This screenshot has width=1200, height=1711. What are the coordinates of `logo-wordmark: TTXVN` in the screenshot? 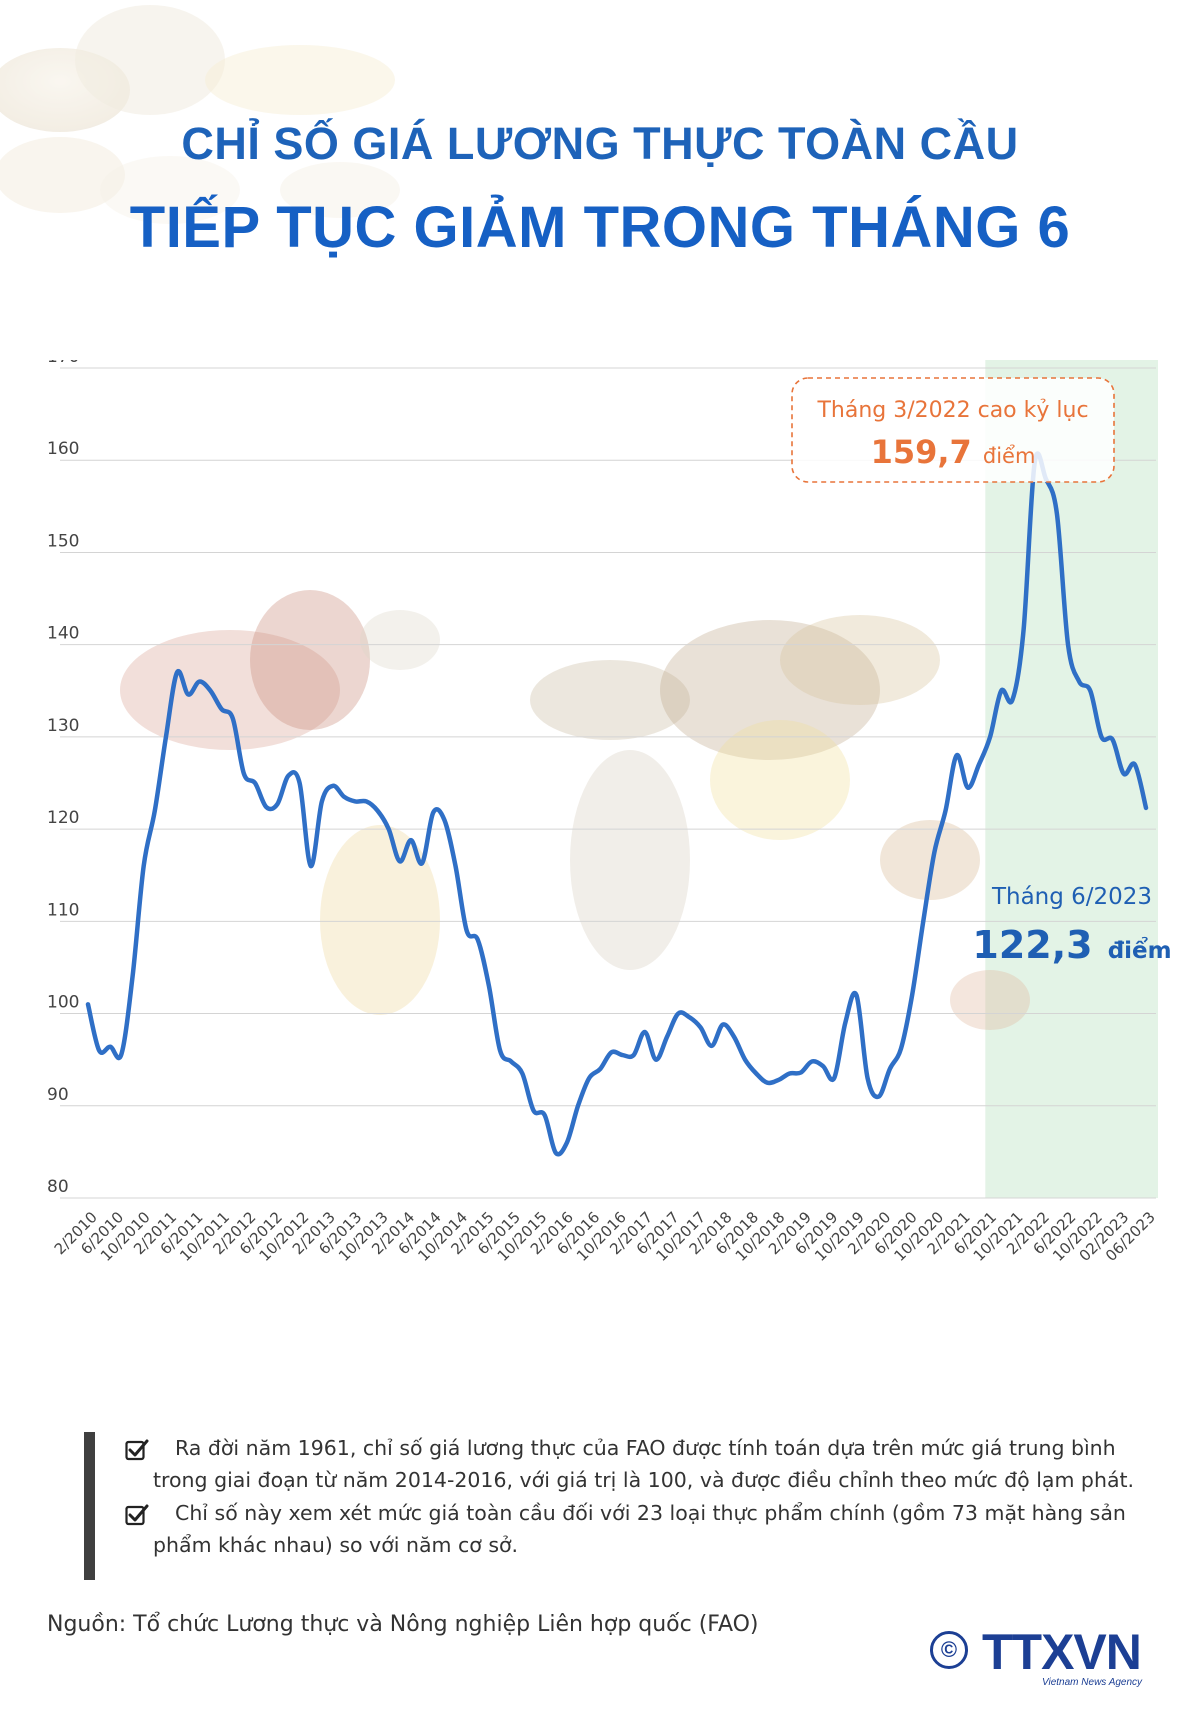 It's located at (1062, 1652).